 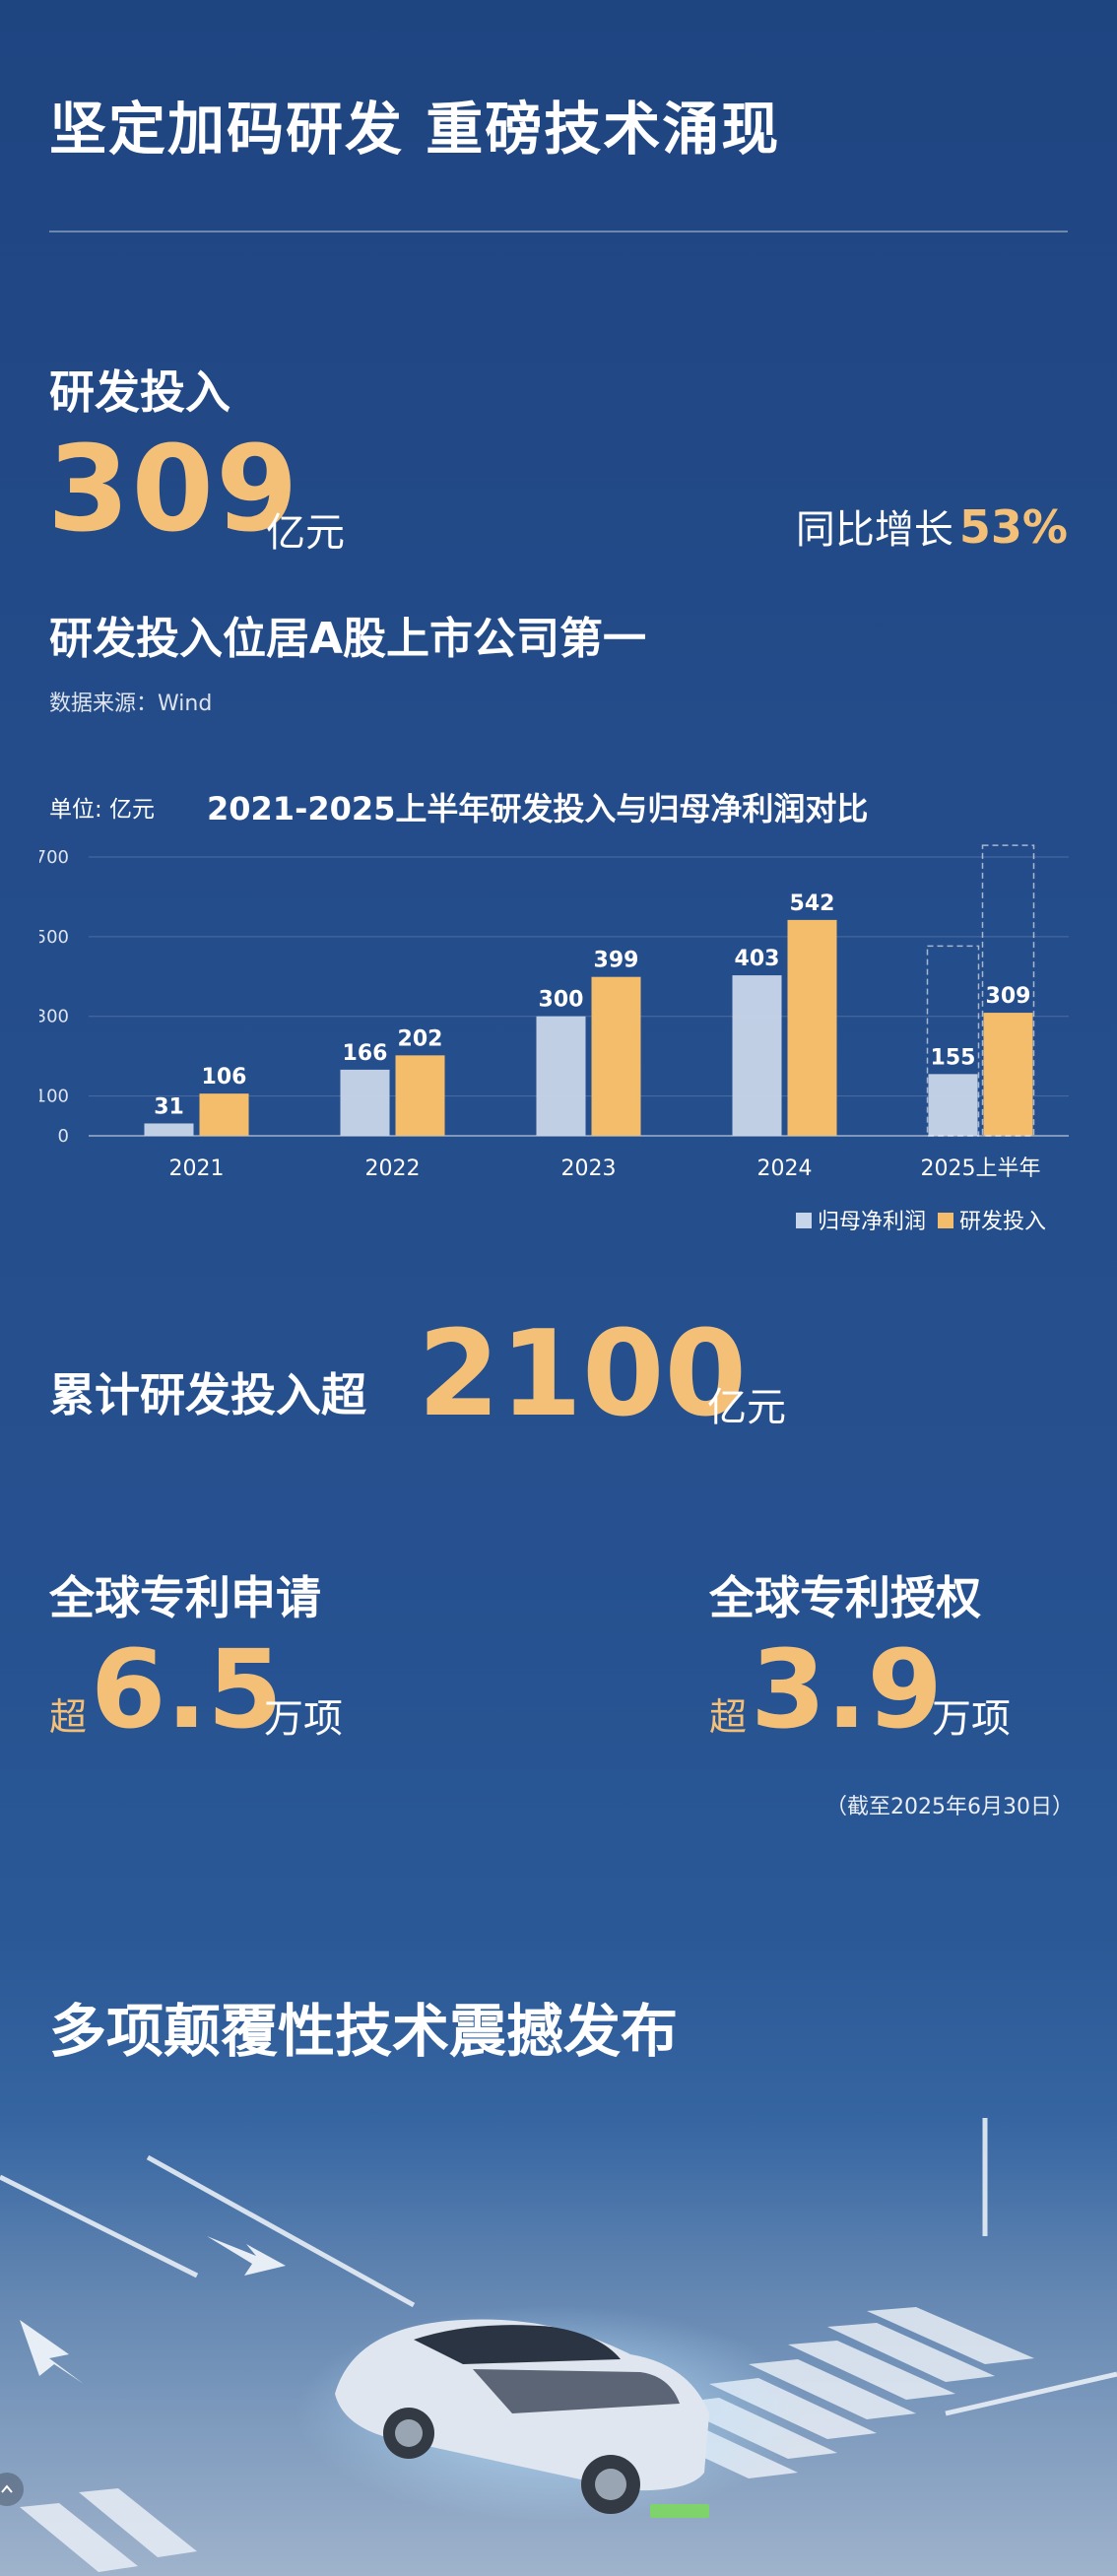 I want to click on data-label-profit: 155, so click(x=953, y=1058).